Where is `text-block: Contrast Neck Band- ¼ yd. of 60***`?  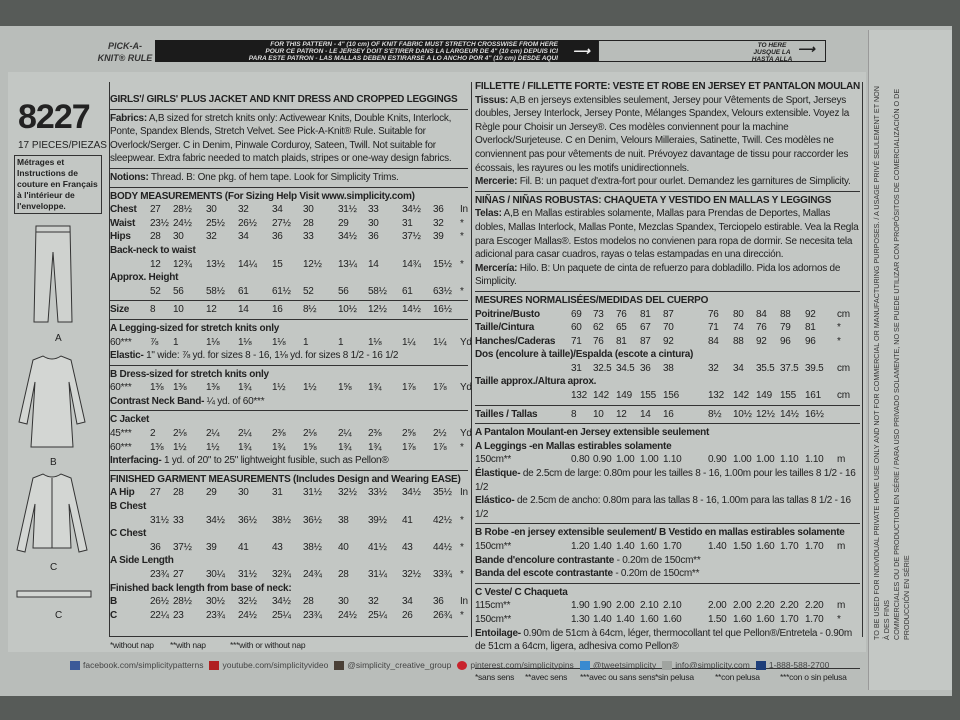
text-block: Contrast Neck Band- ¼ yd. of 60*** is located at coordinates (289, 402).